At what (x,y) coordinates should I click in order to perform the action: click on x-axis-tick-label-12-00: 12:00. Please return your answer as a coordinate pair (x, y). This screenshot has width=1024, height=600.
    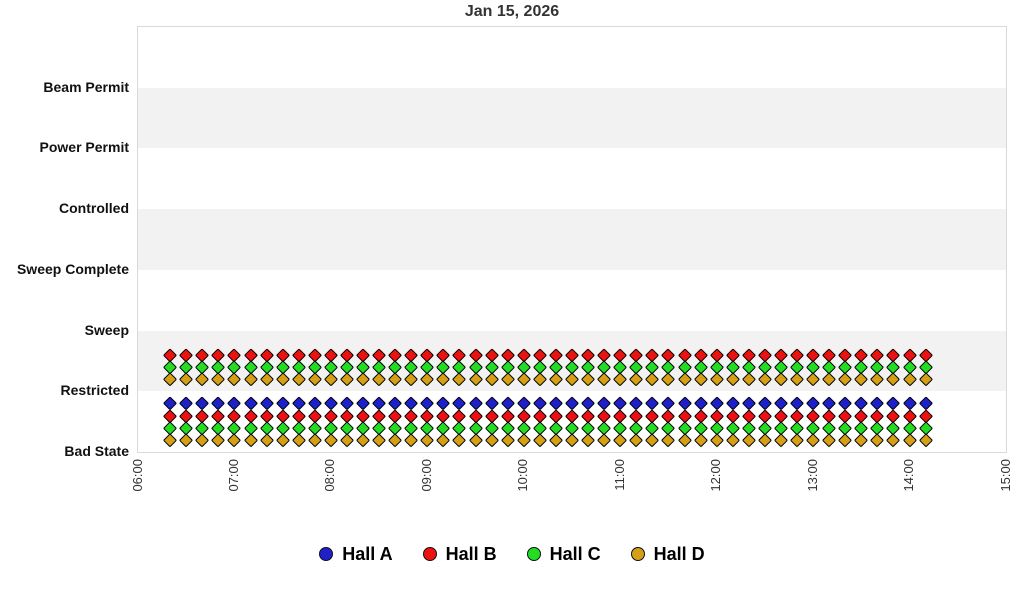
    Looking at the image, I should click on (716, 475).